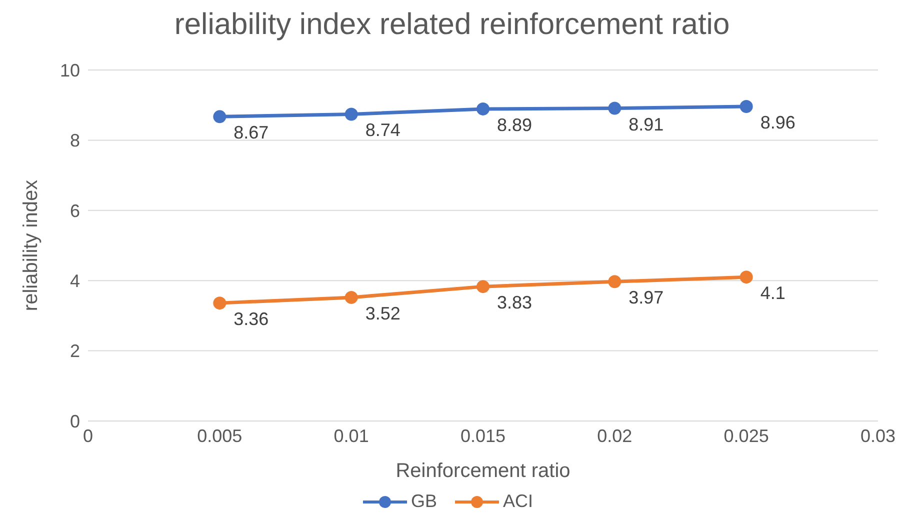 This screenshot has width=904, height=528. What do you see at coordinates (483, 471) in the screenshot?
I see `x-axis-title: Reinforcement ratio` at bounding box center [483, 471].